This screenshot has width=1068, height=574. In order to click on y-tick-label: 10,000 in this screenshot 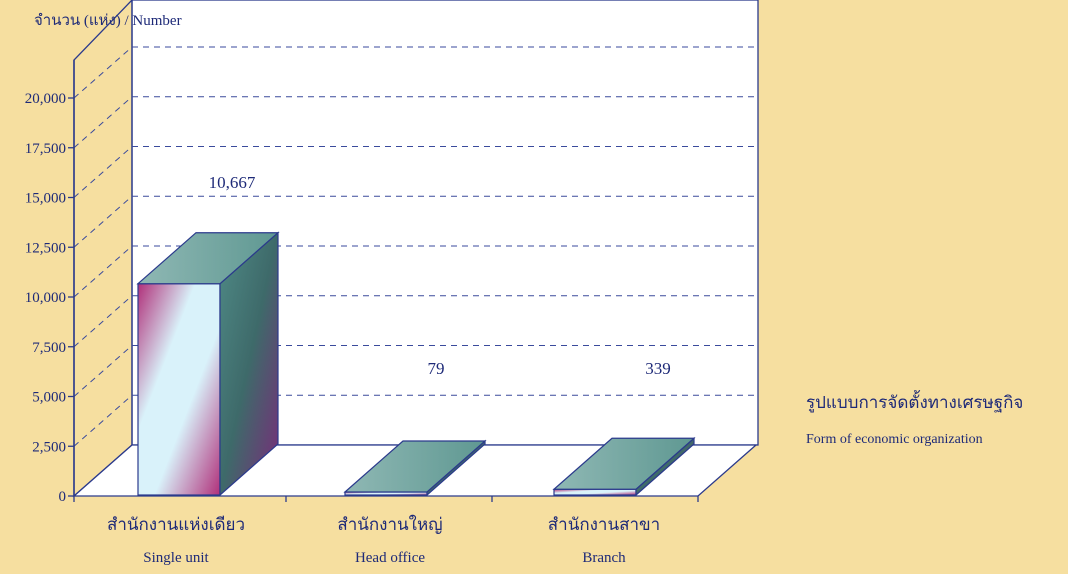, I will do `click(45, 298)`.